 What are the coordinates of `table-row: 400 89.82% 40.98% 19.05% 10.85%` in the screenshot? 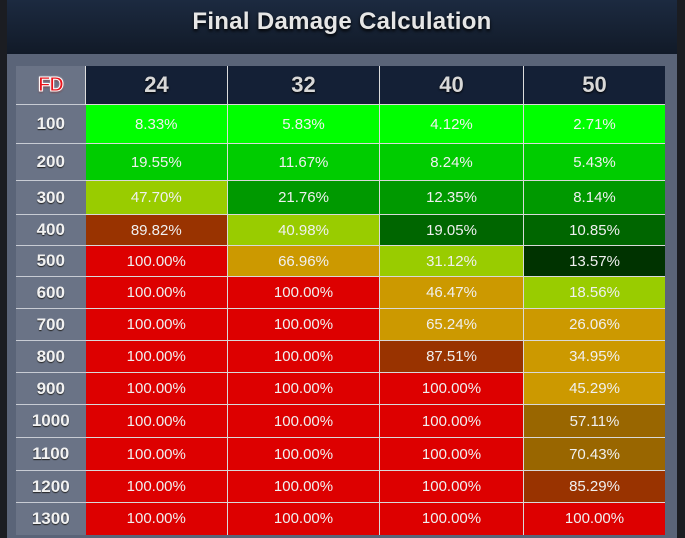 It's located at (340, 230).